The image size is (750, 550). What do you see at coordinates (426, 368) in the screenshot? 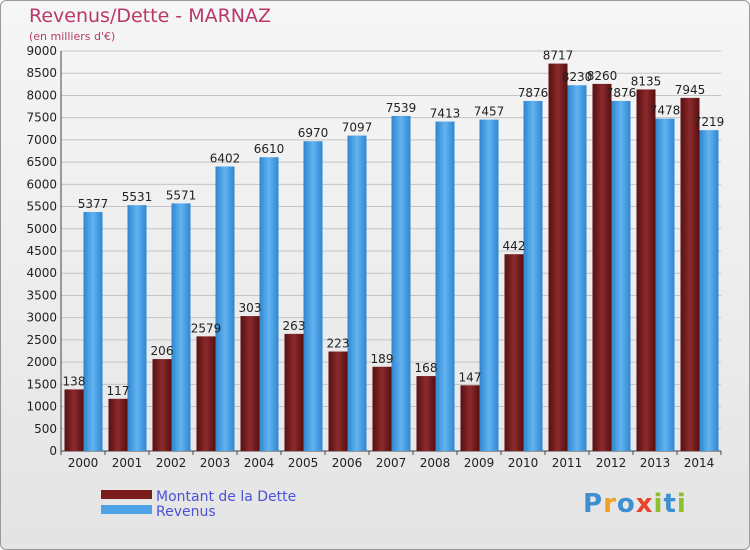
I see `debt-value-label: 168` at bounding box center [426, 368].